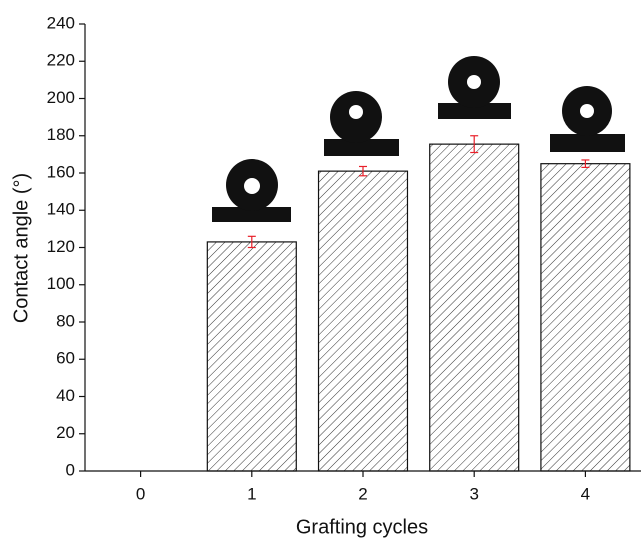  I want to click on y-axis-label: Contact angle (°), so click(21, 248).